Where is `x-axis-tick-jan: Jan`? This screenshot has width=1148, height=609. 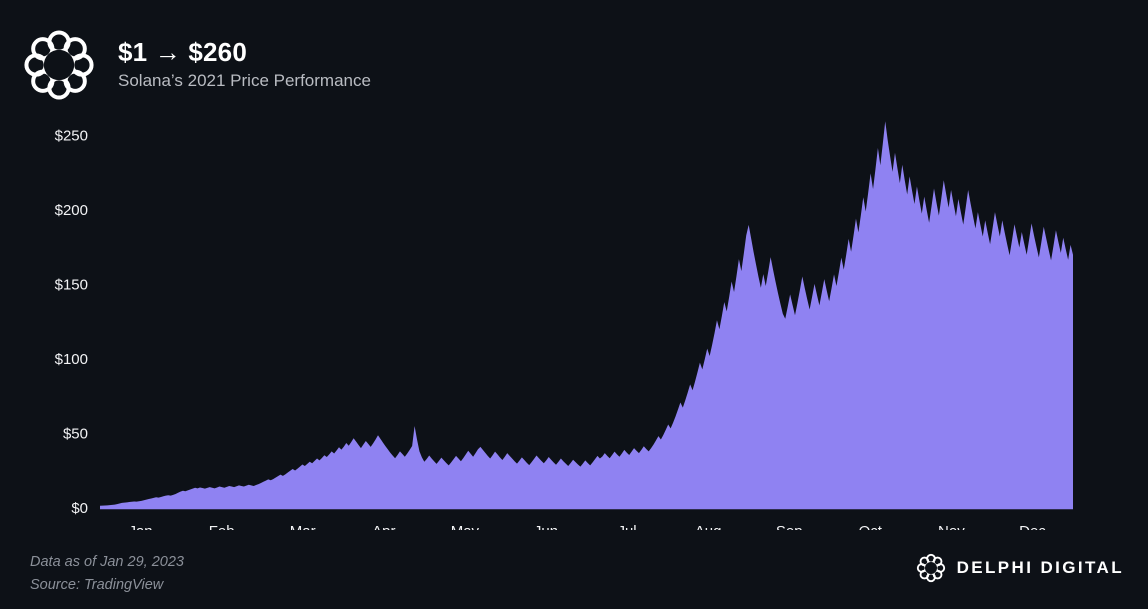 x-axis-tick-jan: Jan is located at coordinates (140, 526).